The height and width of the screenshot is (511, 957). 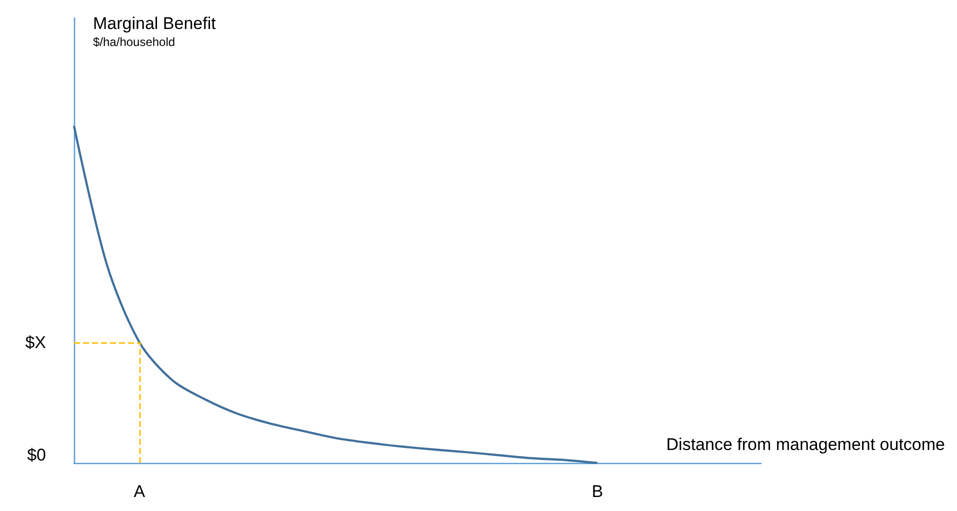 I want to click on x-tick-label: B, so click(x=598, y=491).